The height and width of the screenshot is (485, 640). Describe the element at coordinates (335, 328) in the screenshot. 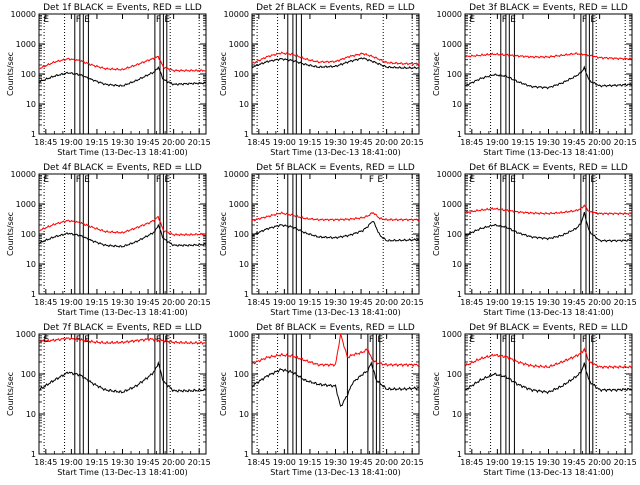

I see `panel-title: Det 8f BLACK = Events, RED = LLD` at that location.